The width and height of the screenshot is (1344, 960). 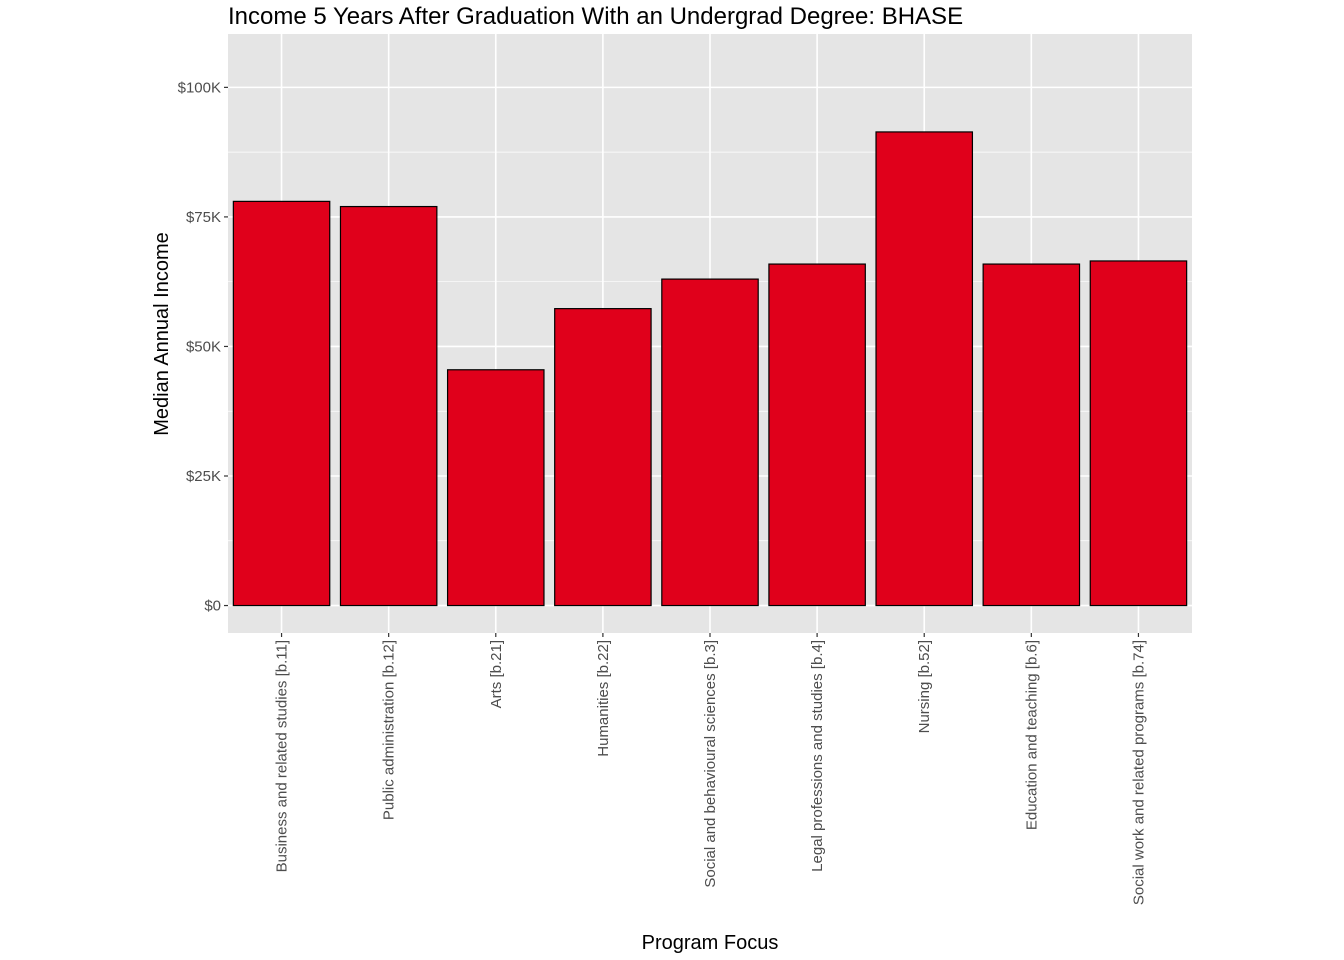 What do you see at coordinates (199, 87) in the screenshot?
I see `y-tick-label: $100K` at bounding box center [199, 87].